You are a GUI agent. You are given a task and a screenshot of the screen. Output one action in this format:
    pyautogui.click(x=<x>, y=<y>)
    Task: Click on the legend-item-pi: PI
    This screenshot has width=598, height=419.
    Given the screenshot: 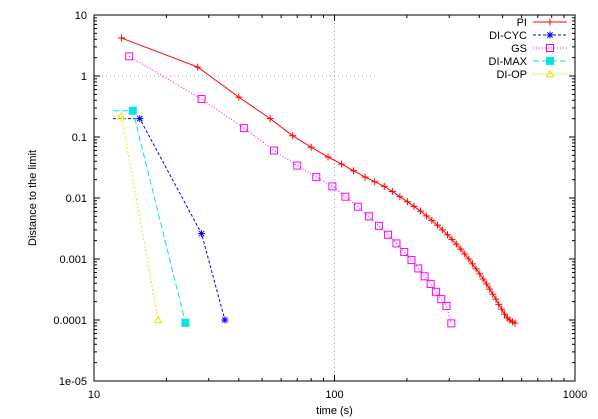 What is the action you would take?
    pyautogui.click(x=542, y=23)
    